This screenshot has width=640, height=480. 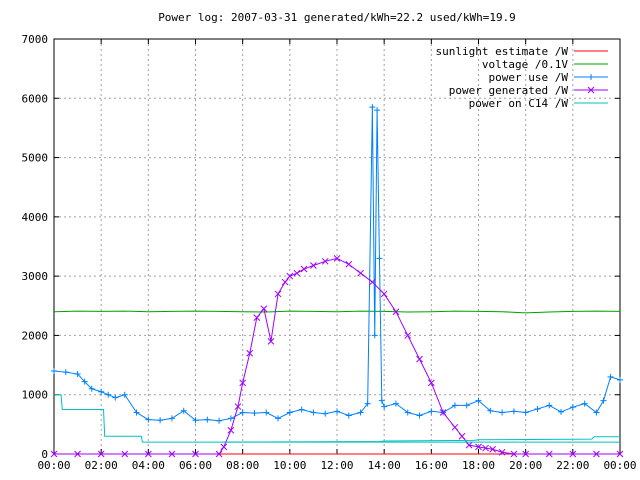 What do you see at coordinates (242, 465) in the screenshot?
I see `x-tick-label: 08:00` at bounding box center [242, 465].